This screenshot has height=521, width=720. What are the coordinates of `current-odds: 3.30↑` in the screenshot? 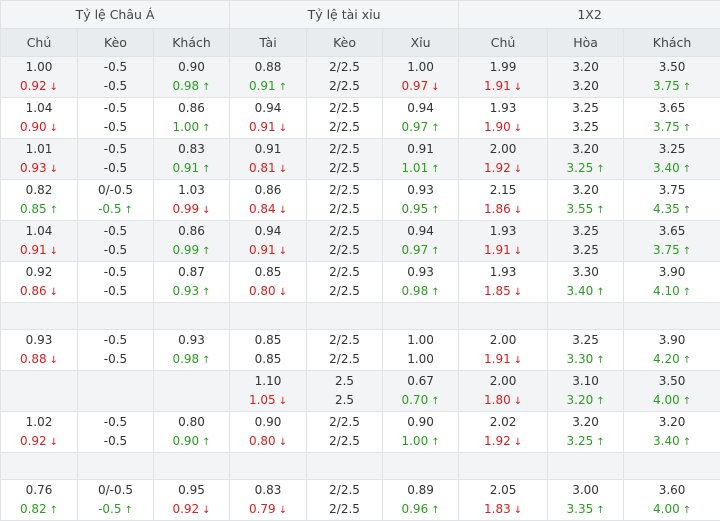 It's located at (585, 359).